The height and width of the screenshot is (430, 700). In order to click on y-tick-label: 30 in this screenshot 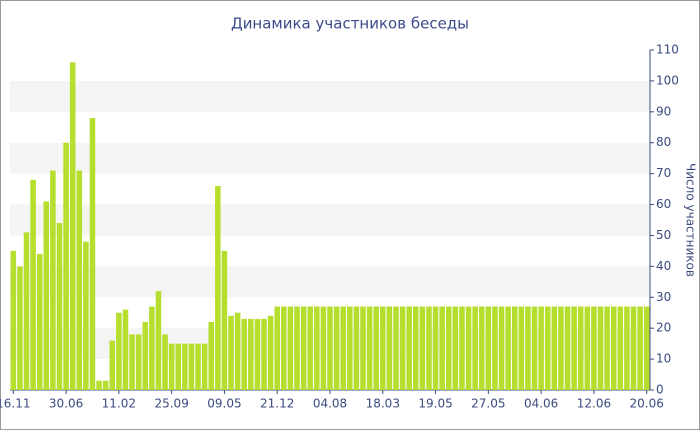, I will do `click(663, 297)`.